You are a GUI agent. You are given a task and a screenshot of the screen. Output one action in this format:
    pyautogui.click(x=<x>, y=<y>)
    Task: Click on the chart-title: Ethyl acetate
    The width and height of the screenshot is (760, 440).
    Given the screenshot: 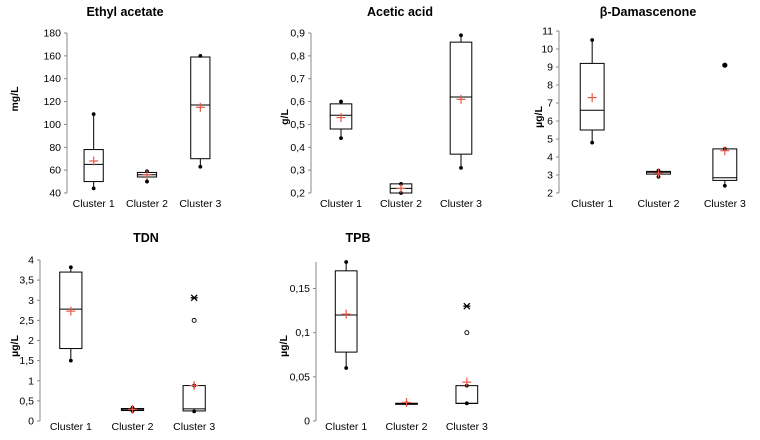 What is the action you would take?
    pyautogui.click(x=124, y=12)
    